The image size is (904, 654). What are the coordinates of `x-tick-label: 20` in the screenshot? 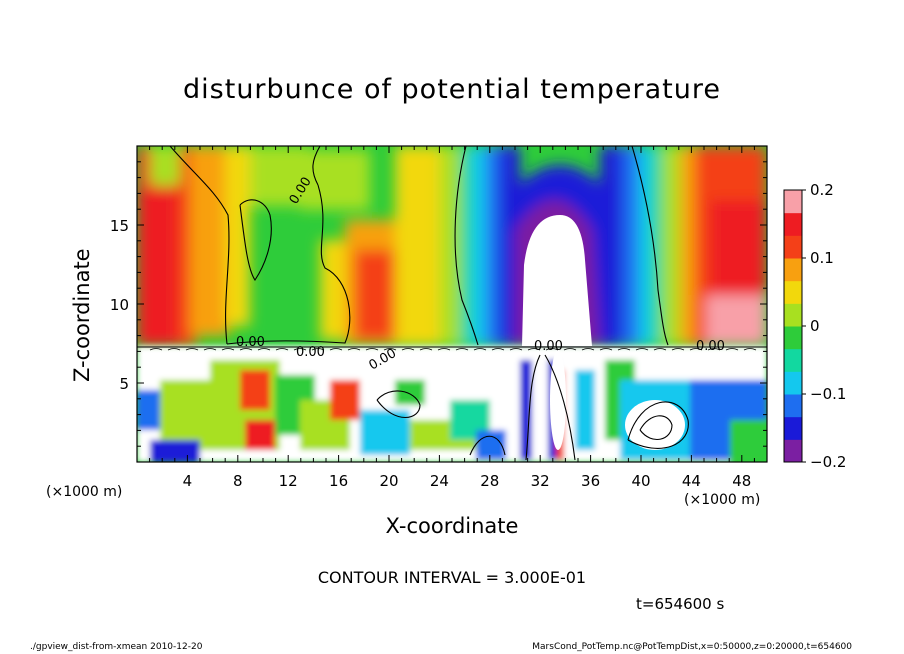 It's located at (388, 481).